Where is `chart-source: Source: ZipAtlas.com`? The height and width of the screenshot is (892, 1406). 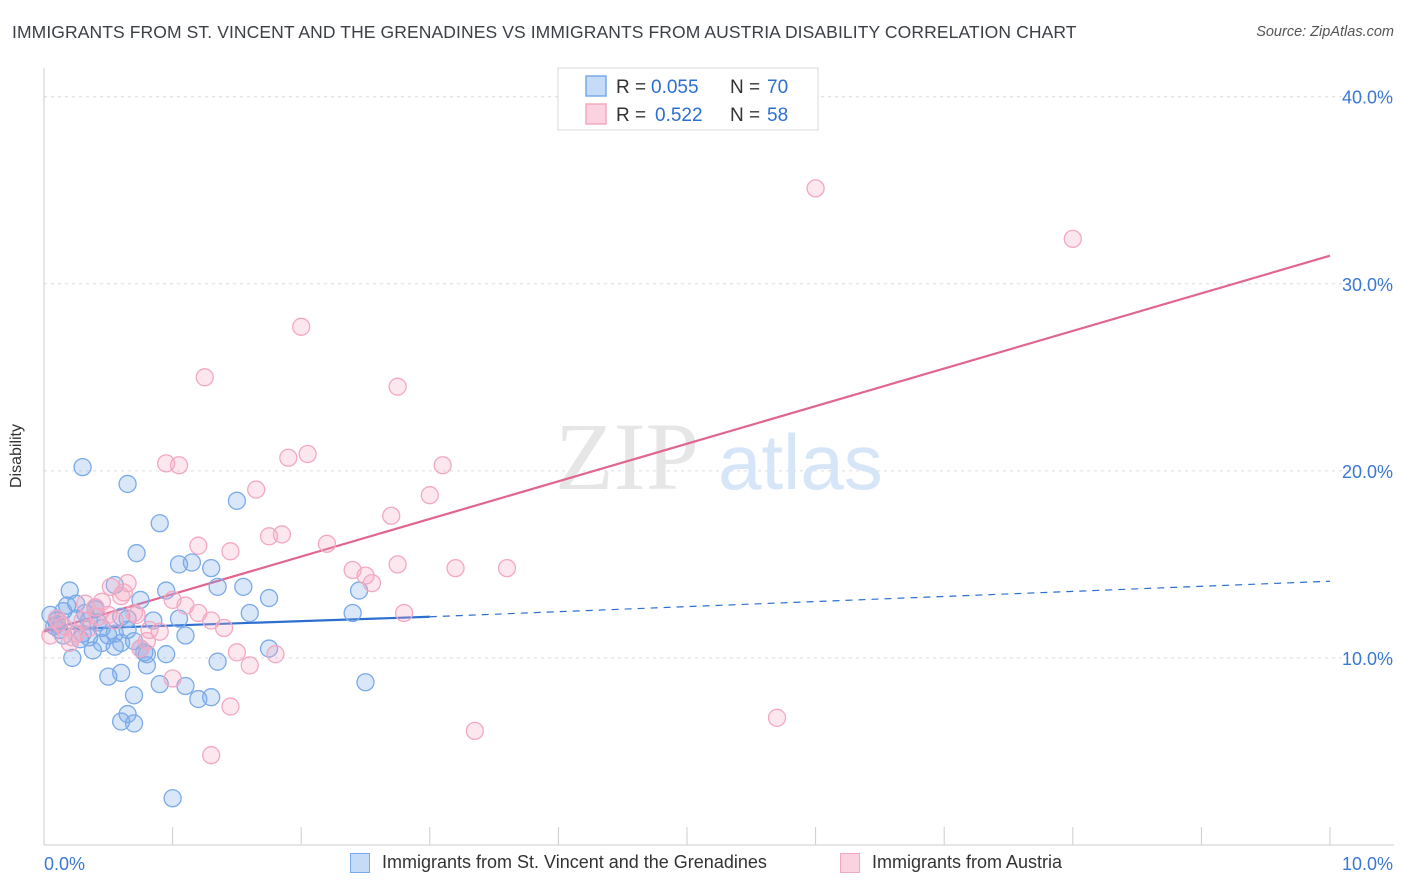
chart-source: Source: ZipAtlas.com is located at coordinates (1325, 32).